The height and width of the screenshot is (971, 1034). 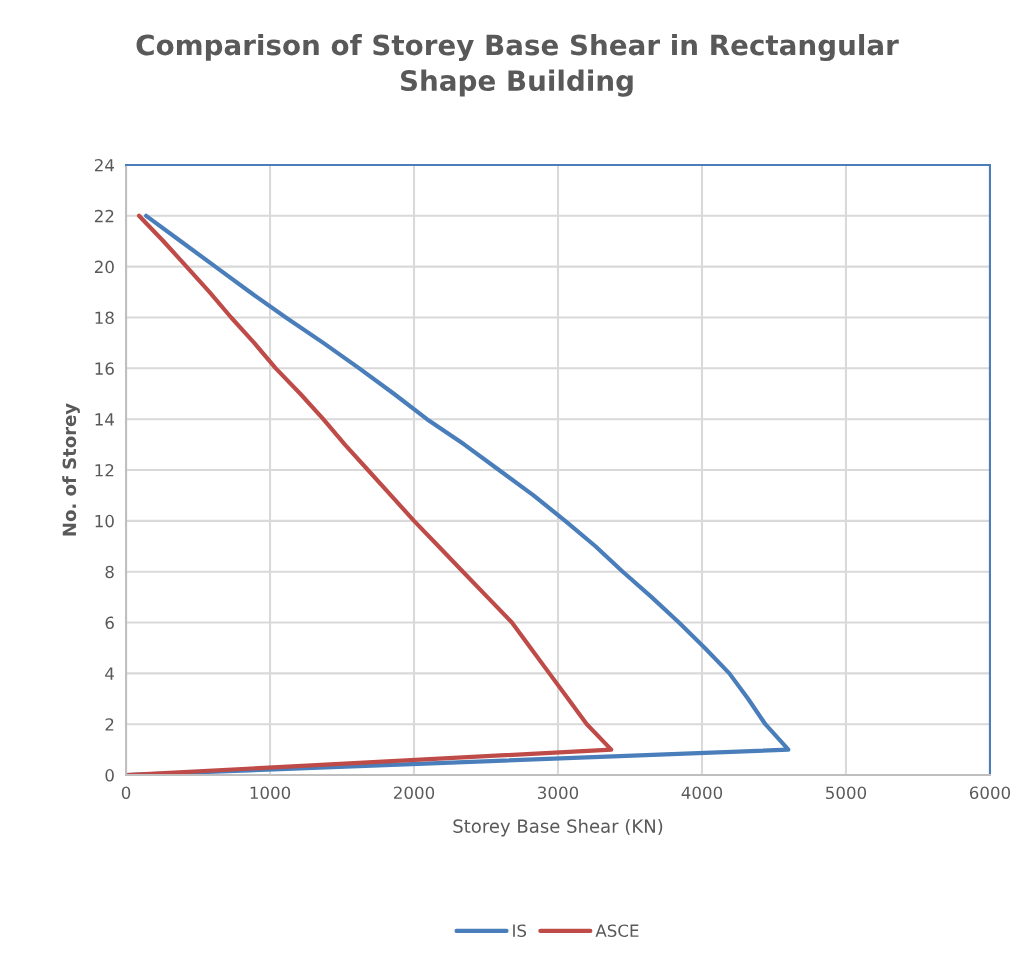 I want to click on x-axis-title: Storey Base Shear (KN), so click(x=558, y=827).